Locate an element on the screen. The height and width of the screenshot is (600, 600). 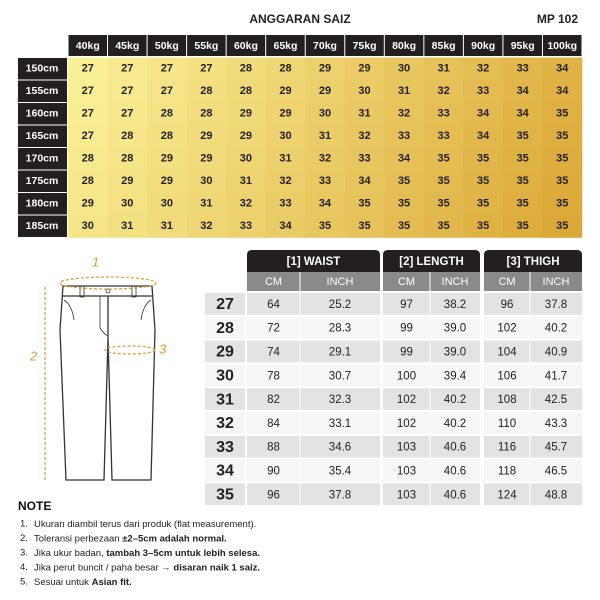
measure-value: 103 is located at coordinates (406, 448).